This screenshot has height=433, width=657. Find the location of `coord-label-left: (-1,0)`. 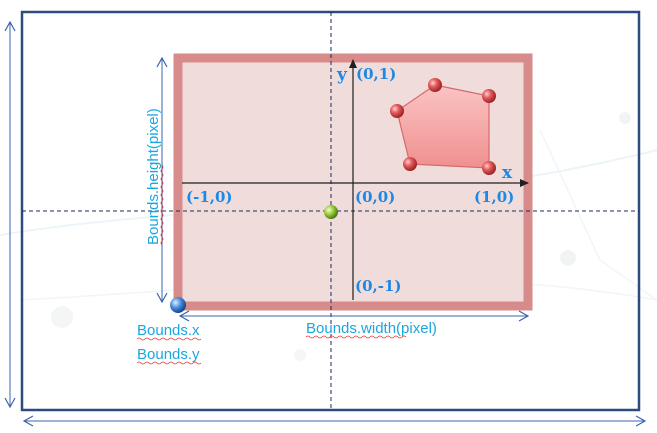

coord-label-left: (-1,0) is located at coordinates (209, 197).